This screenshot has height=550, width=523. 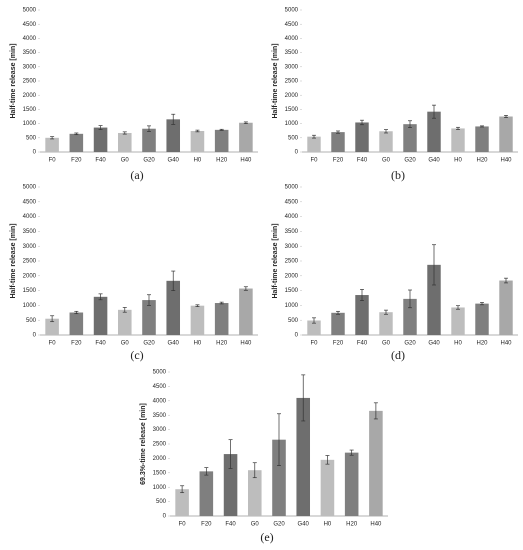 What do you see at coordinates (266, 537) in the screenshot?
I see `panel-caption: (e)` at bounding box center [266, 537].